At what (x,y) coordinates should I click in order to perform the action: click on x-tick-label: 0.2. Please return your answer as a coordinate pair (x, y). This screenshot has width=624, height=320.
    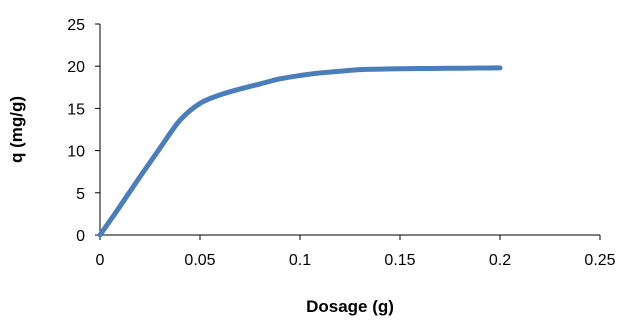
    Looking at the image, I should click on (500, 260).